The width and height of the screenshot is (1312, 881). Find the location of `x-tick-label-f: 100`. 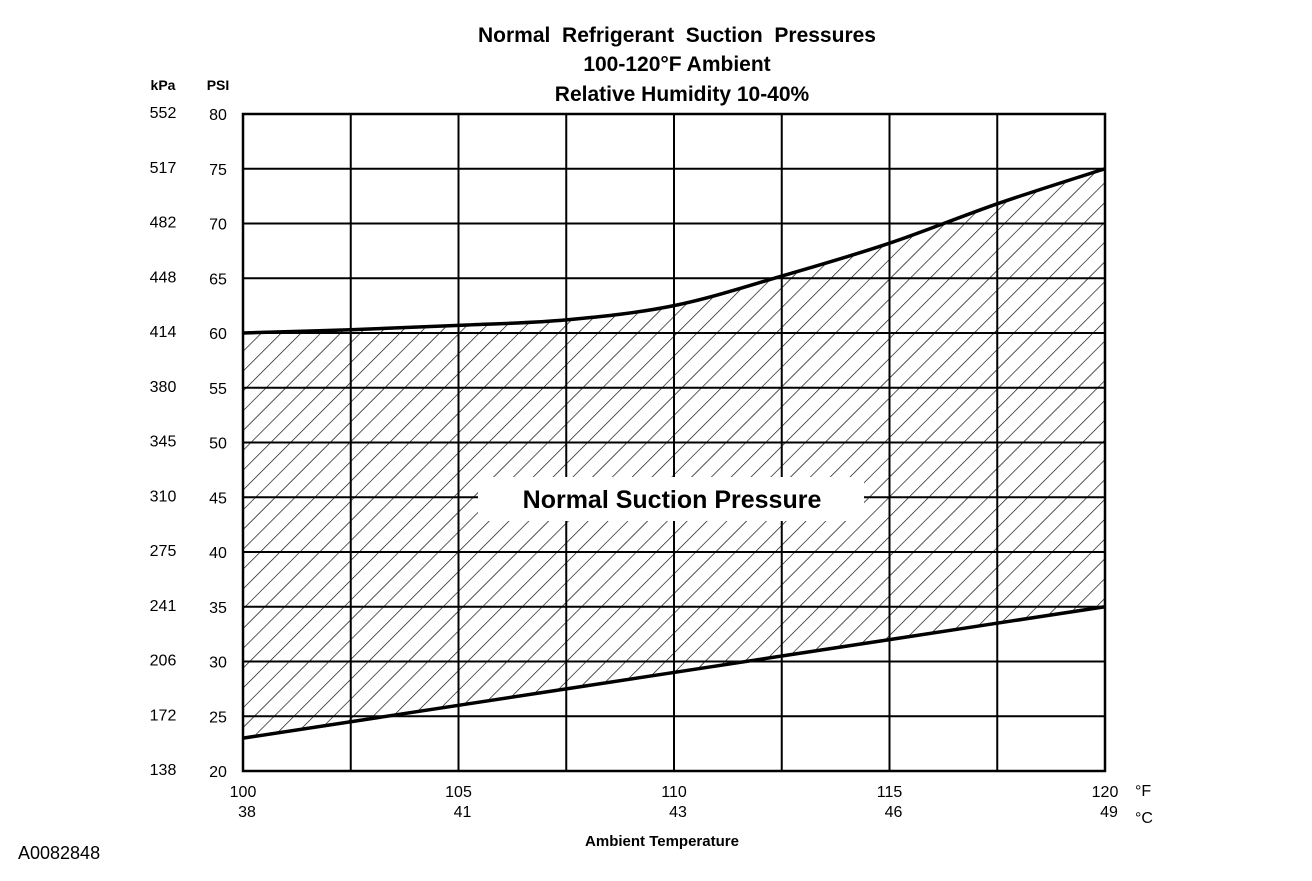

x-tick-label-f: 100 is located at coordinates (243, 792).